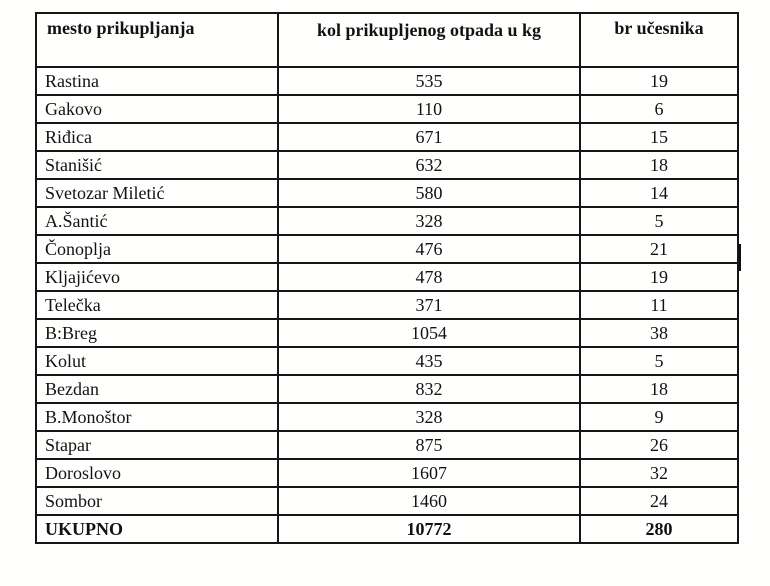  Describe the element at coordinates (157, 529) in the screenshot. I see `total-label: UKUPNO` at that location.